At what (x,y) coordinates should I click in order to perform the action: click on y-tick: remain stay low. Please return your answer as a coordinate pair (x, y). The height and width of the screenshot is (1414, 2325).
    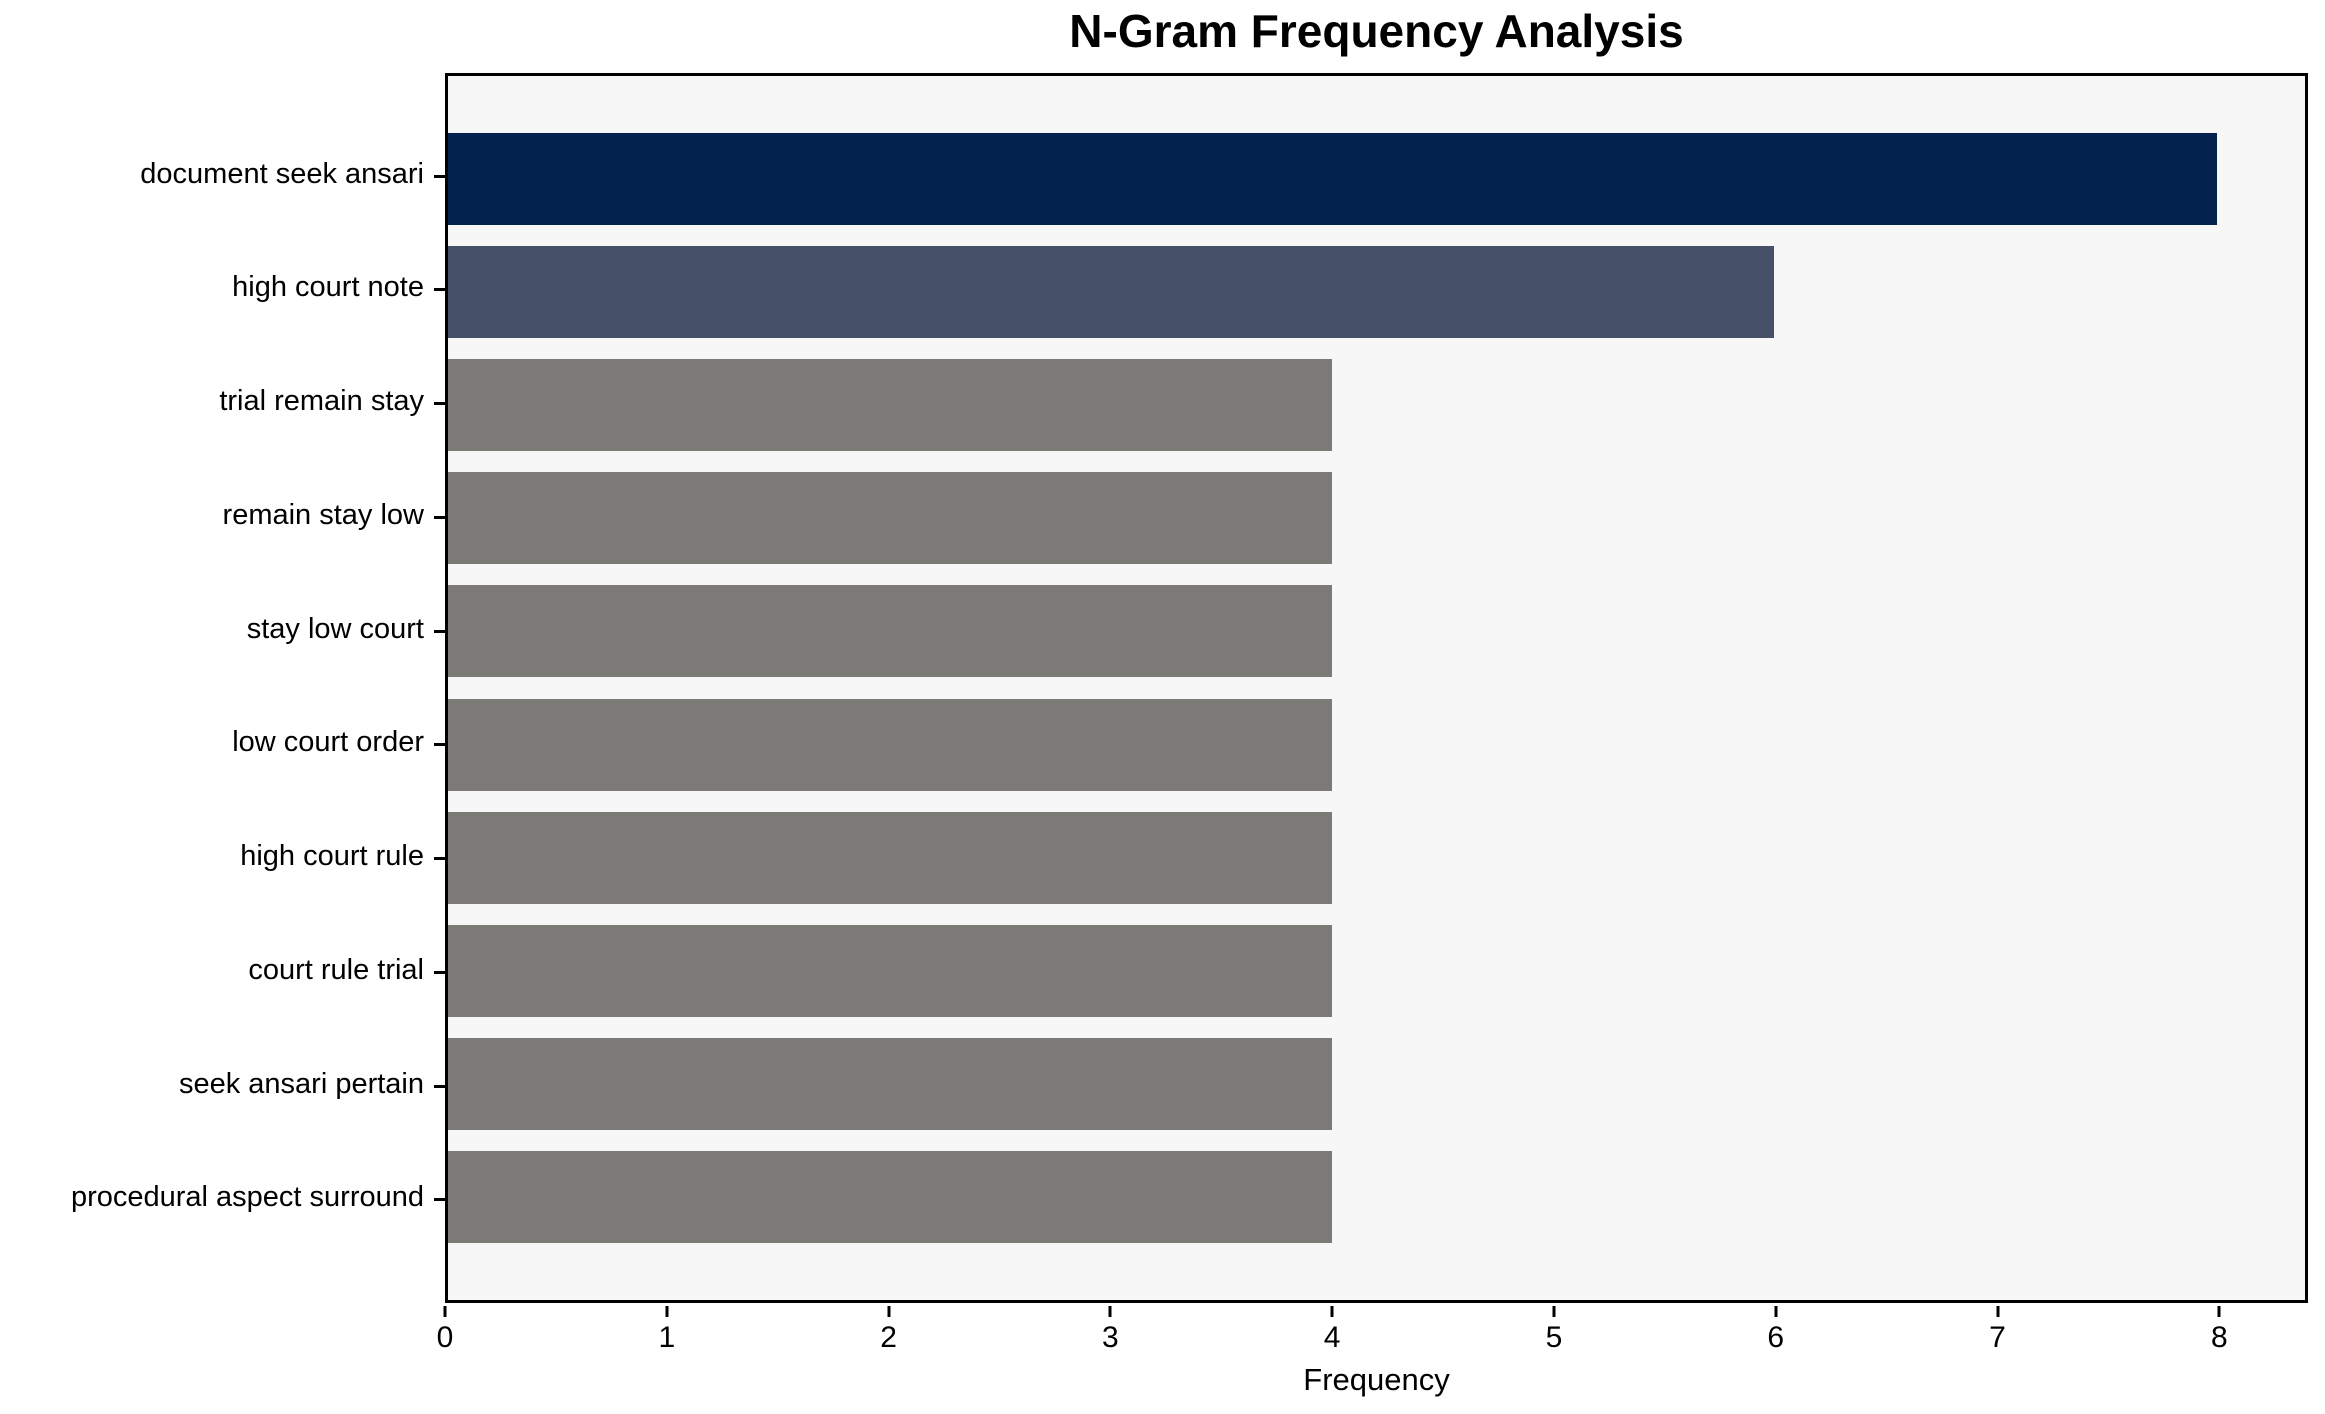
    Looking at the image, I should click on (222, 517).